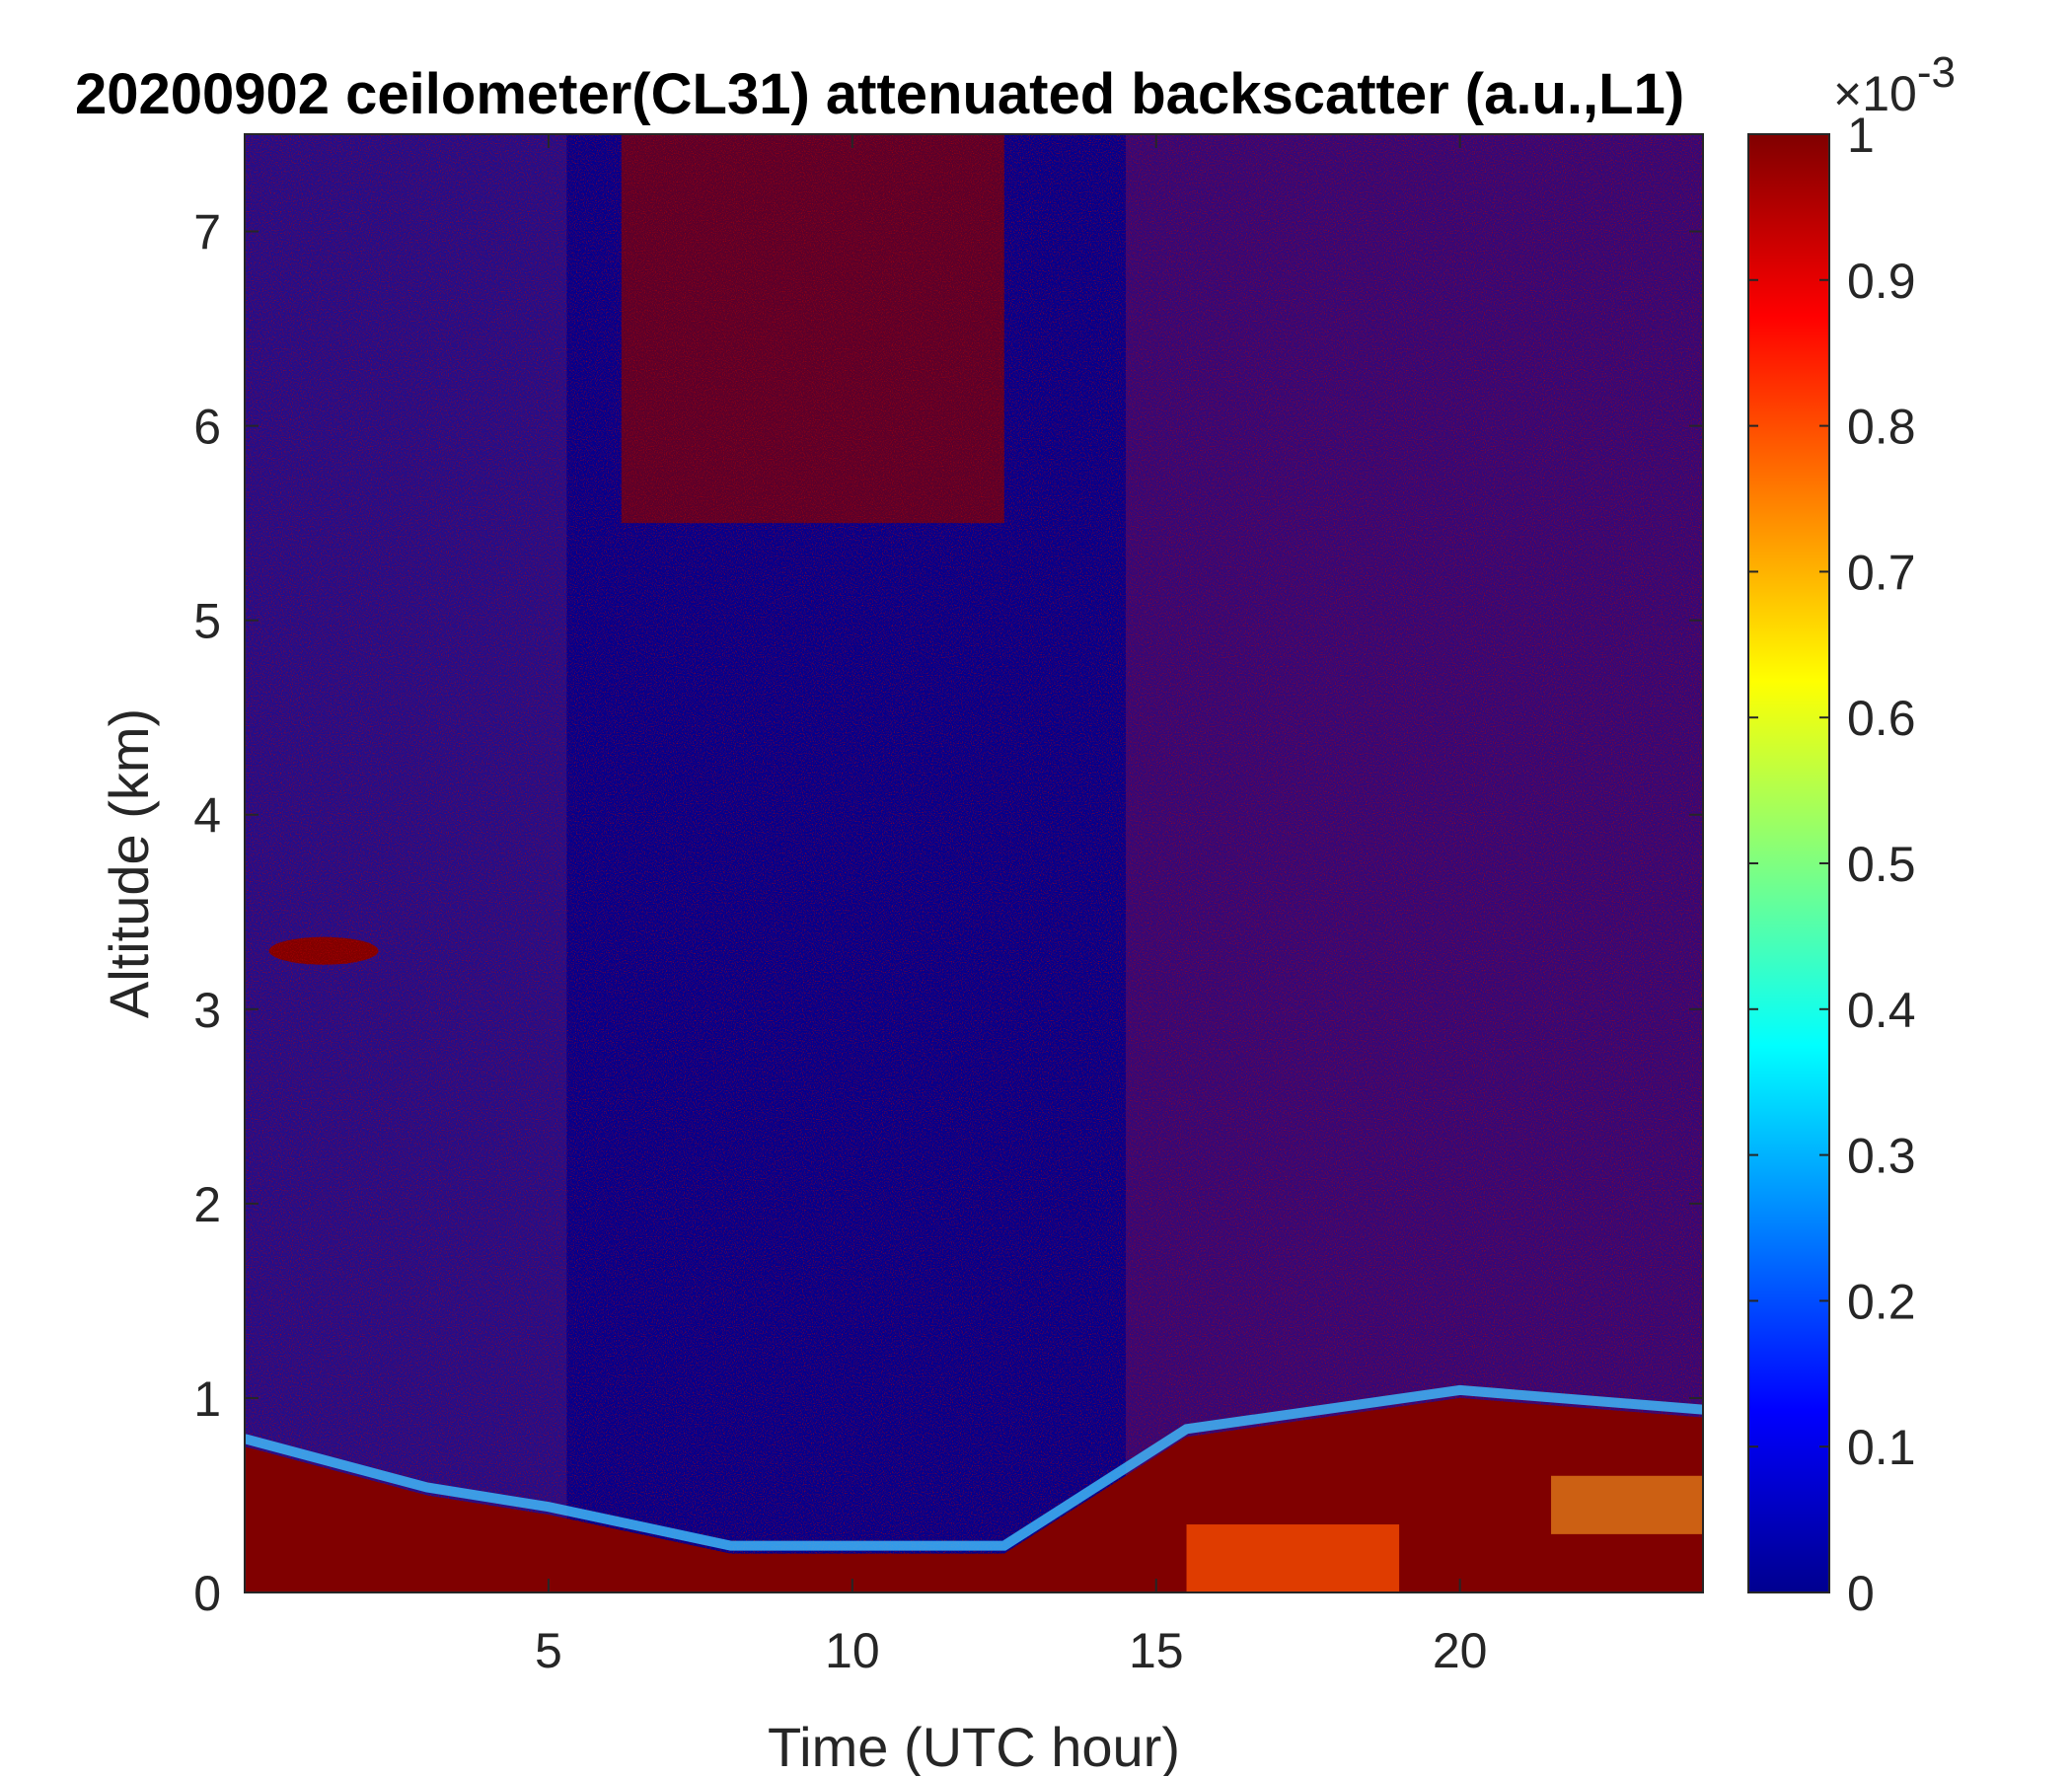 This screenshot has height=1776, width=2072. Describe the element at coordinates (207, 233) in the screenshot. I see `y-tick-label: 7` at that location.